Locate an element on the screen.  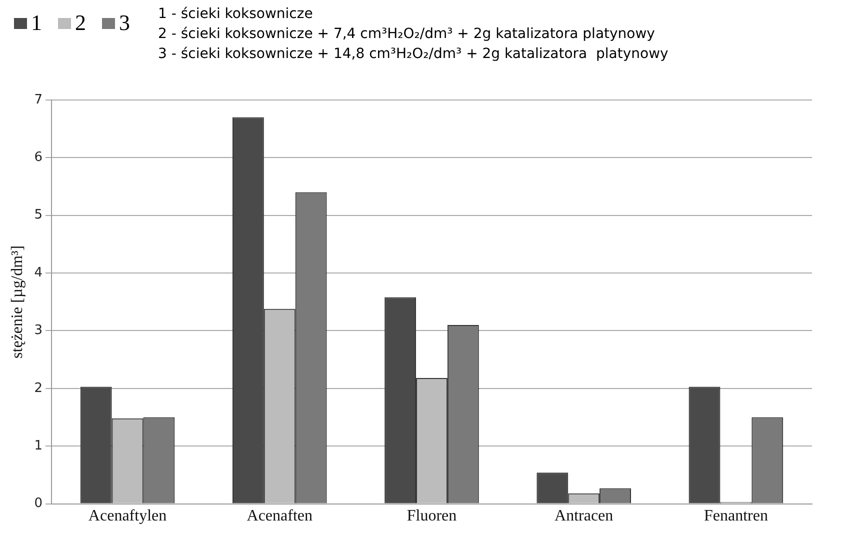
text: 3 - ścieki koksownicze + 14,8 cm³H₂O₂/dm³ + 2g katalizatora platynowy is located at coordinates (413, 54).